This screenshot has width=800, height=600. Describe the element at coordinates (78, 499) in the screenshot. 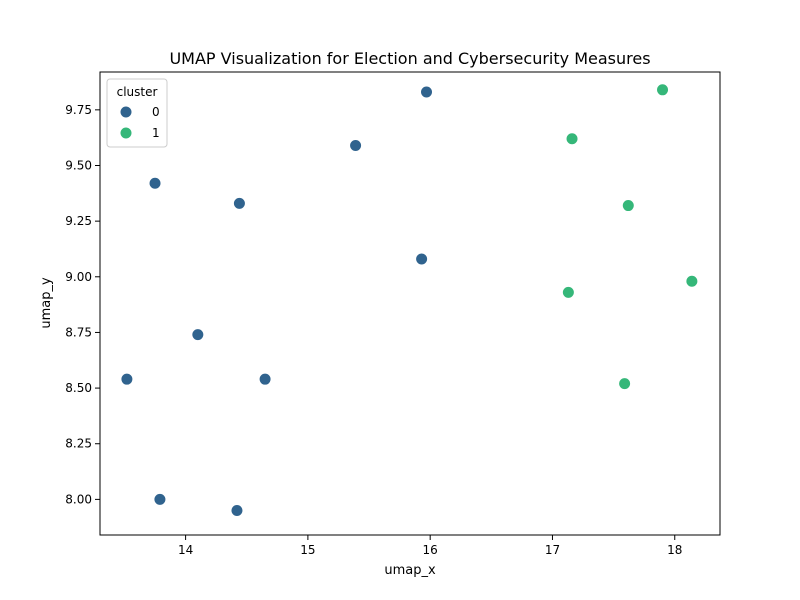

I see `y-tick-label: 8.00` at that location.